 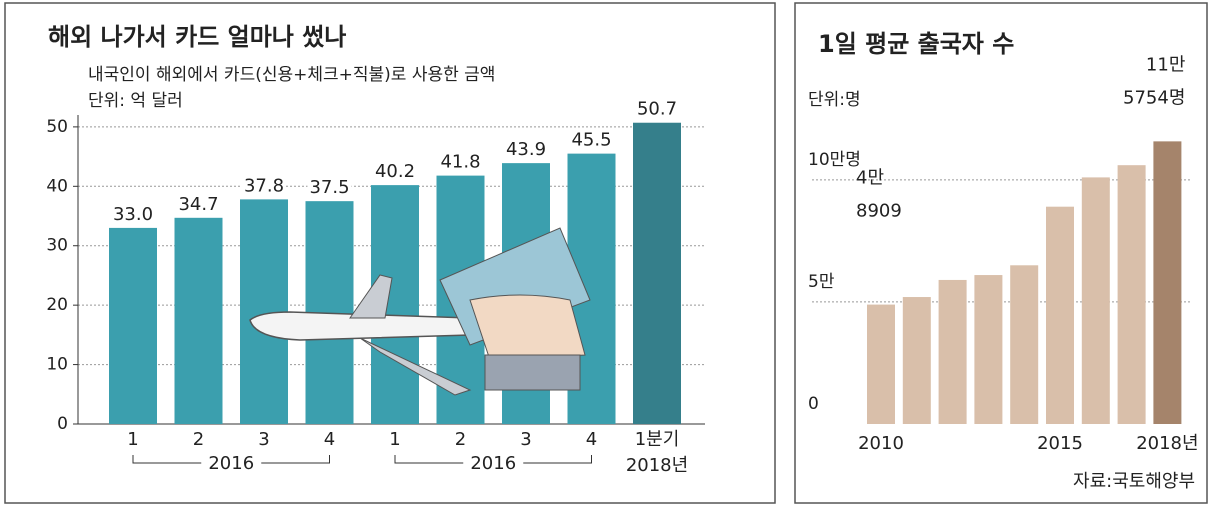 What do you see at coordinates (657, 465) in the screenshot?
I see `group-label: 2018년` at bounding box center [657, 465].